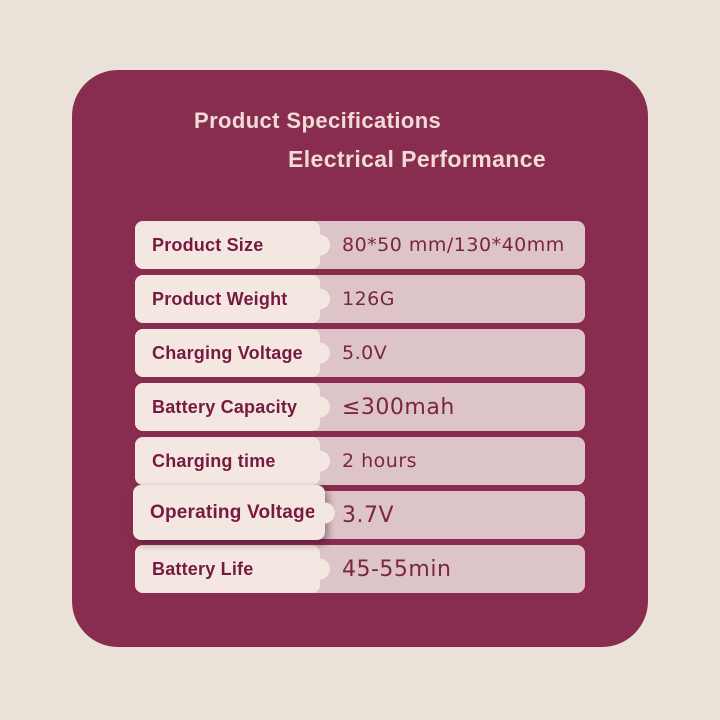 Image resolution: width=720 pixels, height=720 pixels. Describe the element at coordinates (368, 515) in the screenshot. I see `spec-value: 3.7V` at that location.